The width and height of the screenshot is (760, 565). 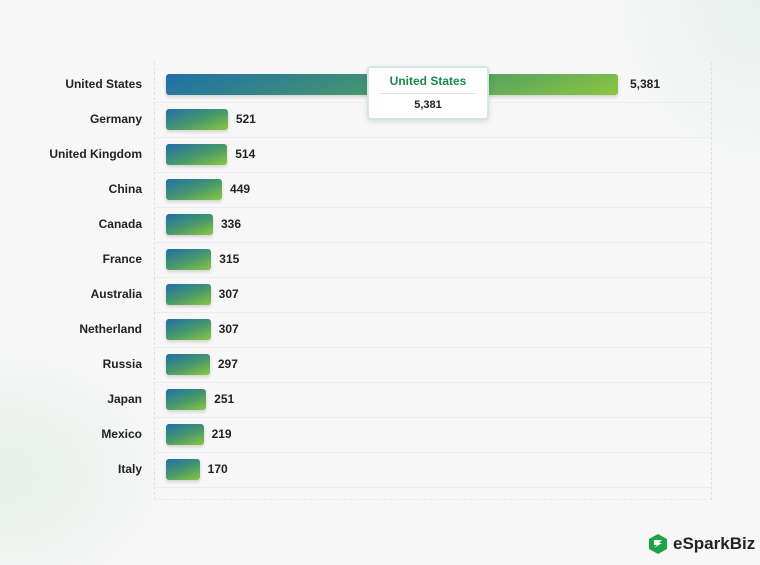 What do you see at coordinates (217, 469) in the screenshot?
I see `value-label: 170` at bounding box center [217, 469].